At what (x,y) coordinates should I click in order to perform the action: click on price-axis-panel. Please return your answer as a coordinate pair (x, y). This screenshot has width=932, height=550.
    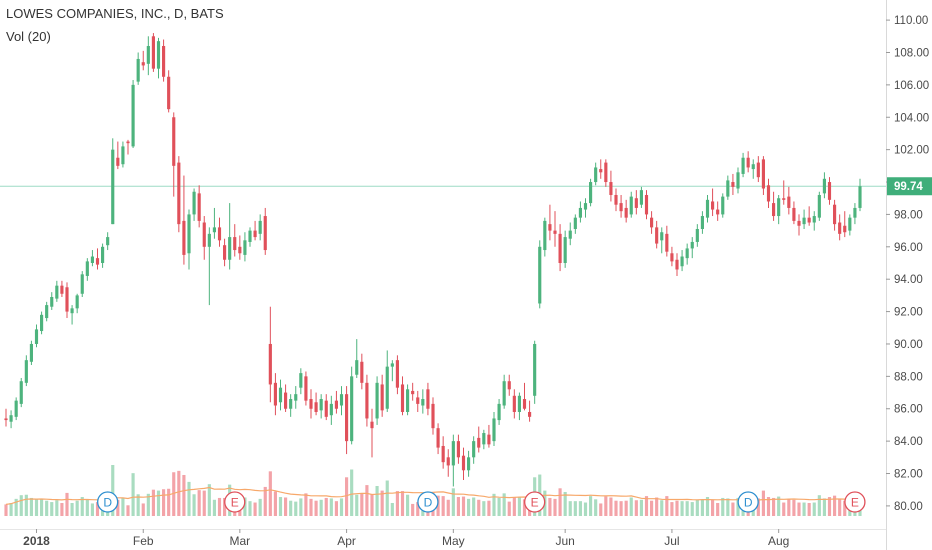
    Looking at the image, I should click on (909, 275).